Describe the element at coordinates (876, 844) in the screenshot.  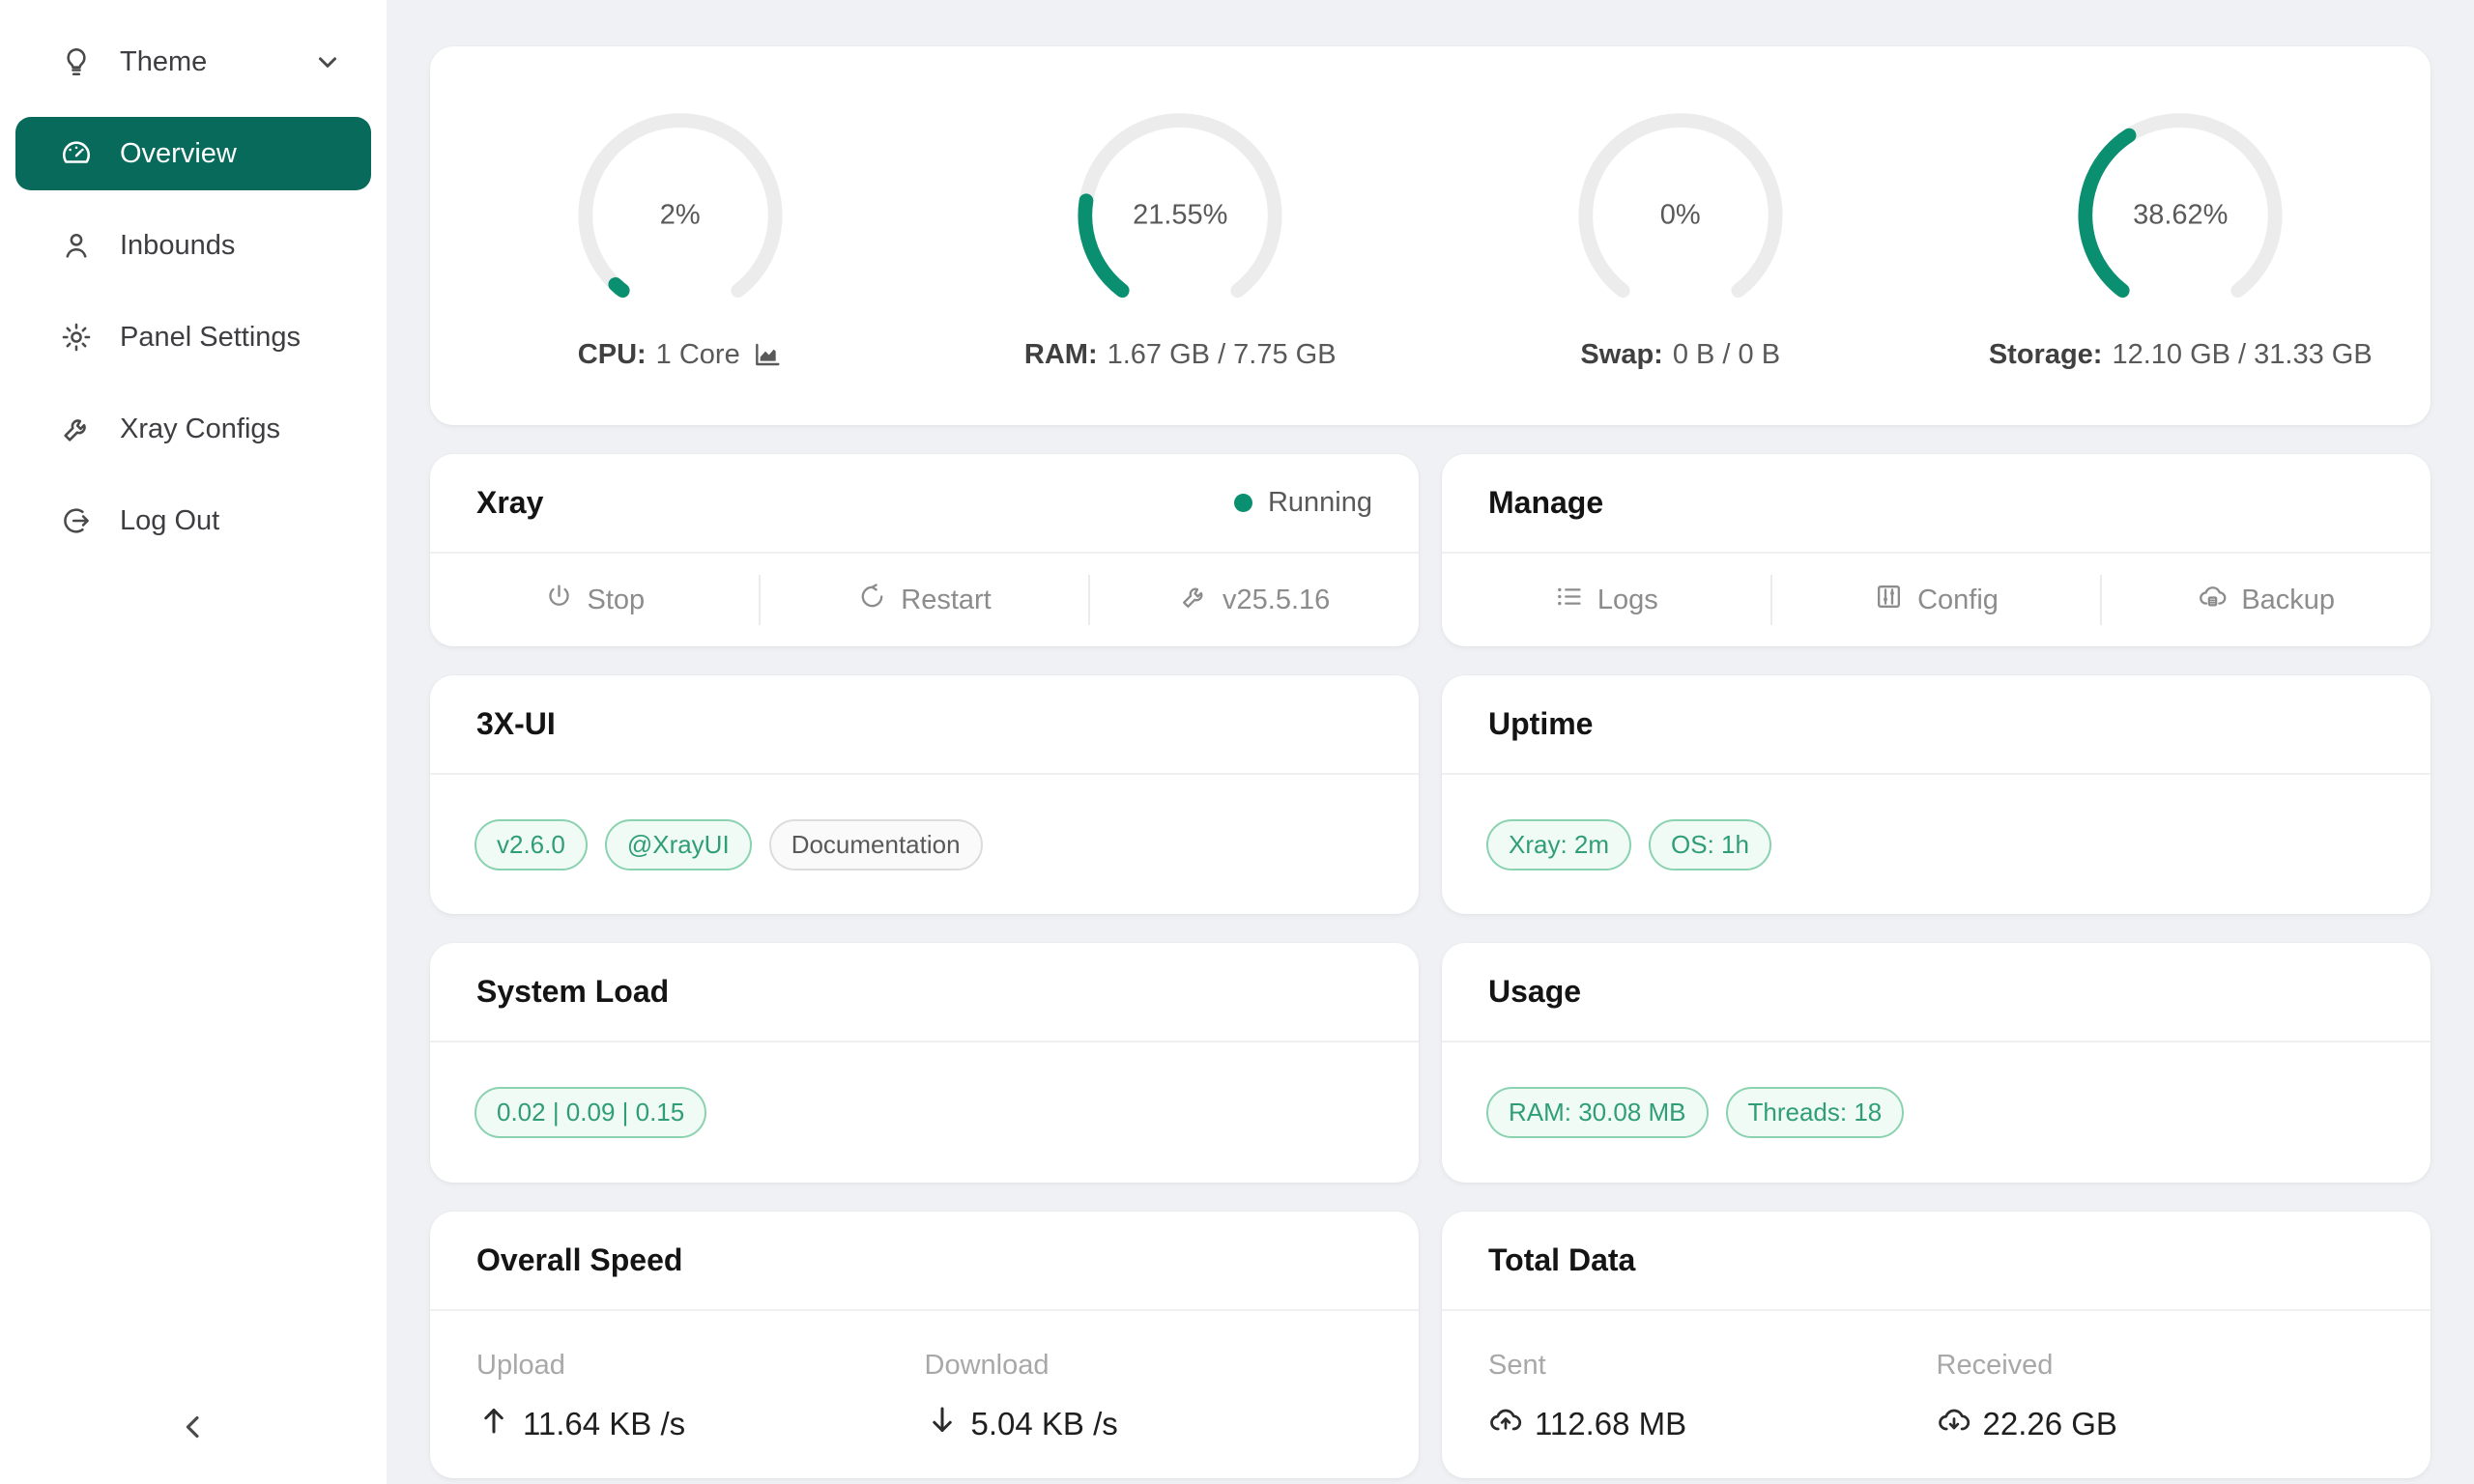
I see `documentation-badge: Documentation` at that location.